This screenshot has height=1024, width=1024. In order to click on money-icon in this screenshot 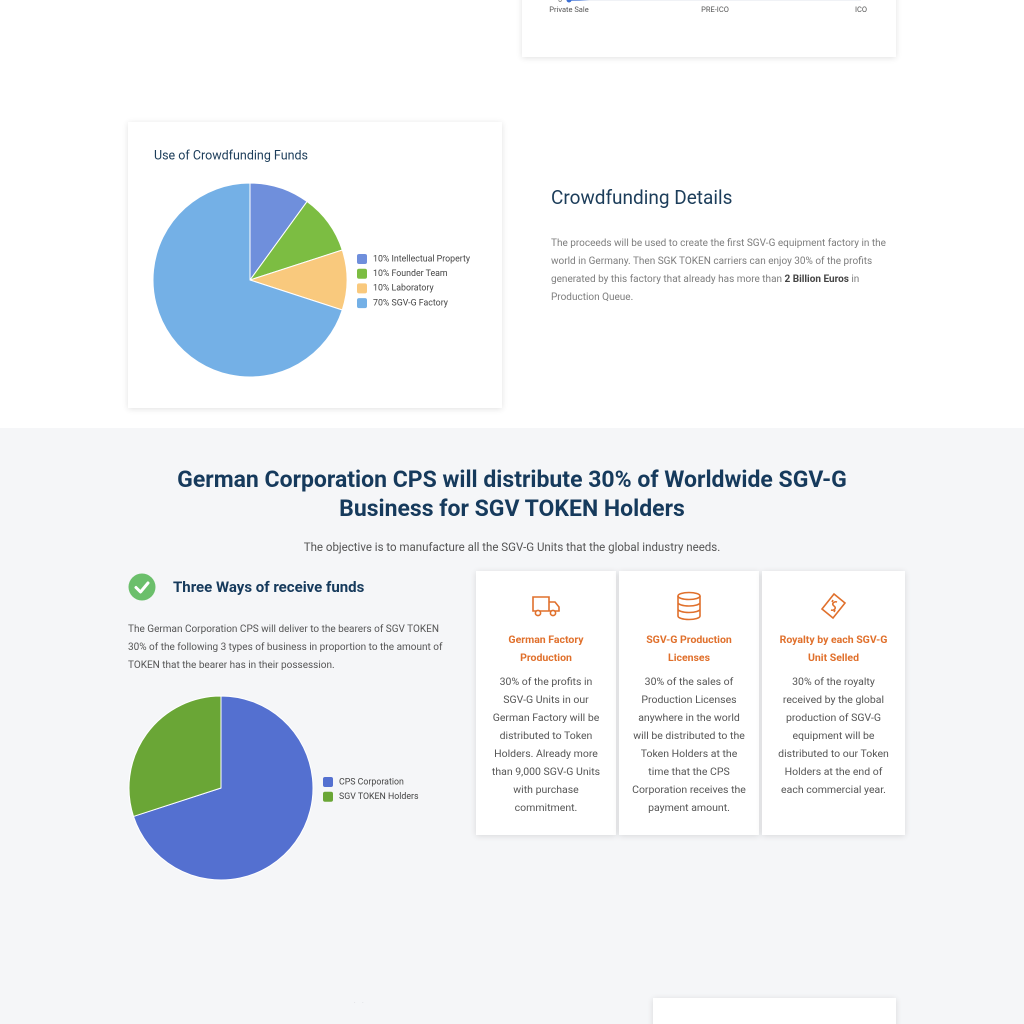, I will do `click(833, 606)`.